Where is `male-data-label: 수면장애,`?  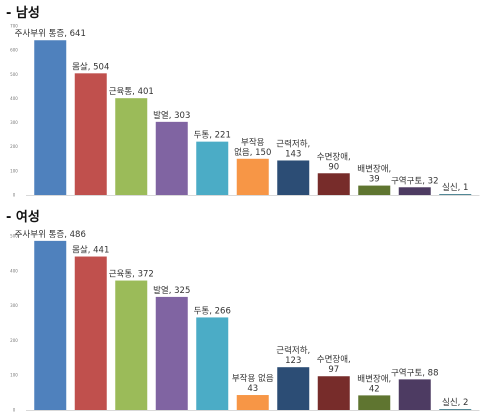
male-data-label: 수면장애, is located at coordinates (334, 156).